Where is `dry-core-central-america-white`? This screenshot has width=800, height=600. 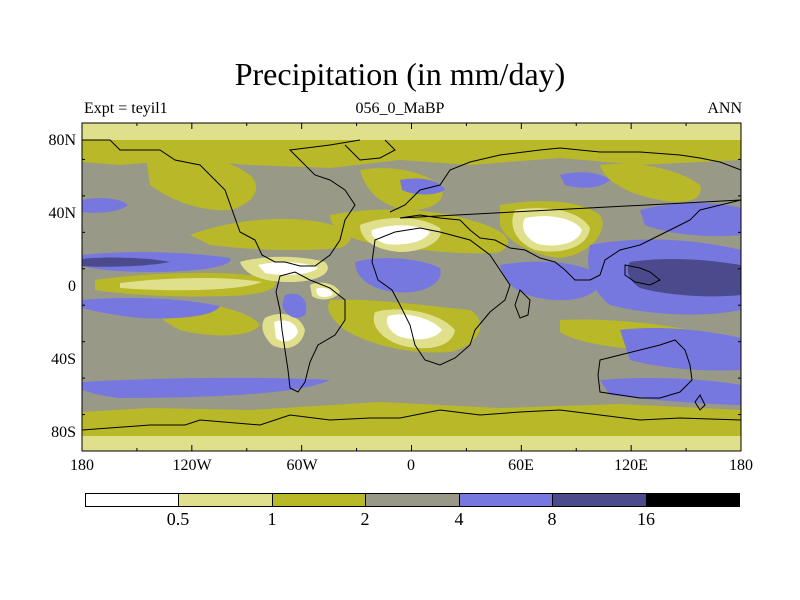 dry-core-central-america-white is located at coordinates (288, 269).